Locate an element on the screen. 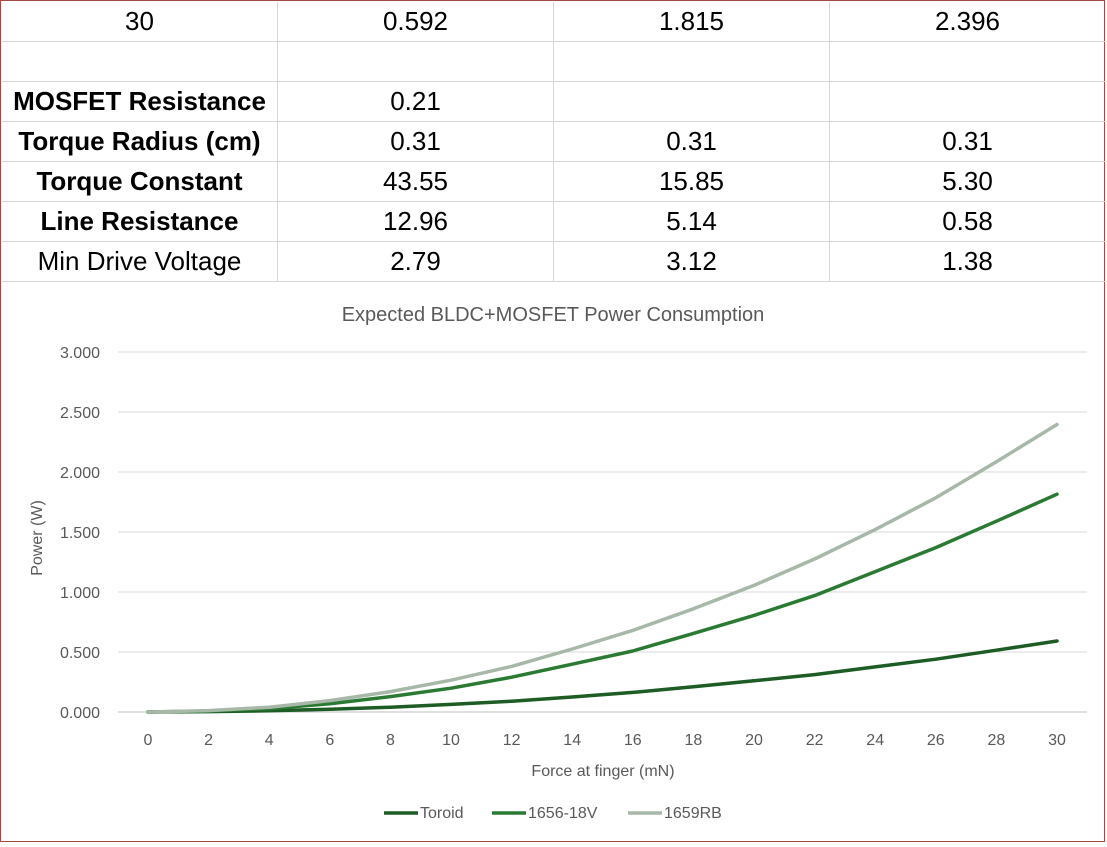  table-cell: 1.38 is located at coordinates (967, 262).